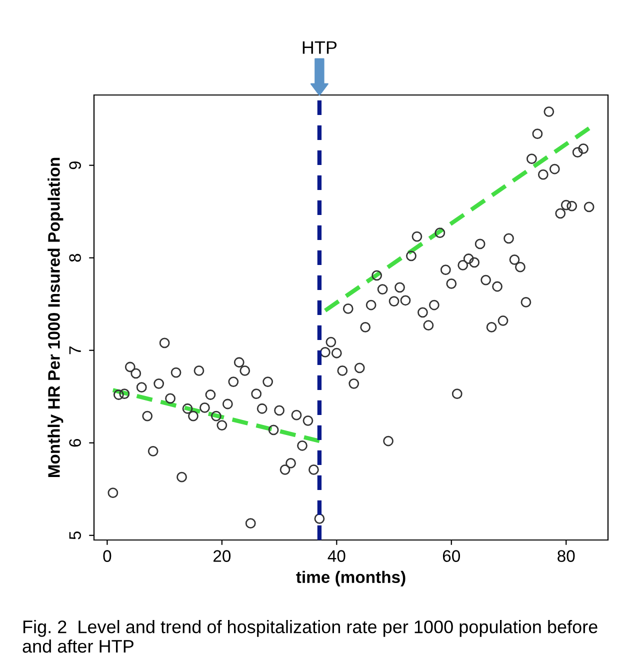  Describe the element at coordinates (310, 636) in the screenshot. I see `caption: Fig. 2 Level and trend of hospitalization rate per 1000 population before and after HTP` at that location.